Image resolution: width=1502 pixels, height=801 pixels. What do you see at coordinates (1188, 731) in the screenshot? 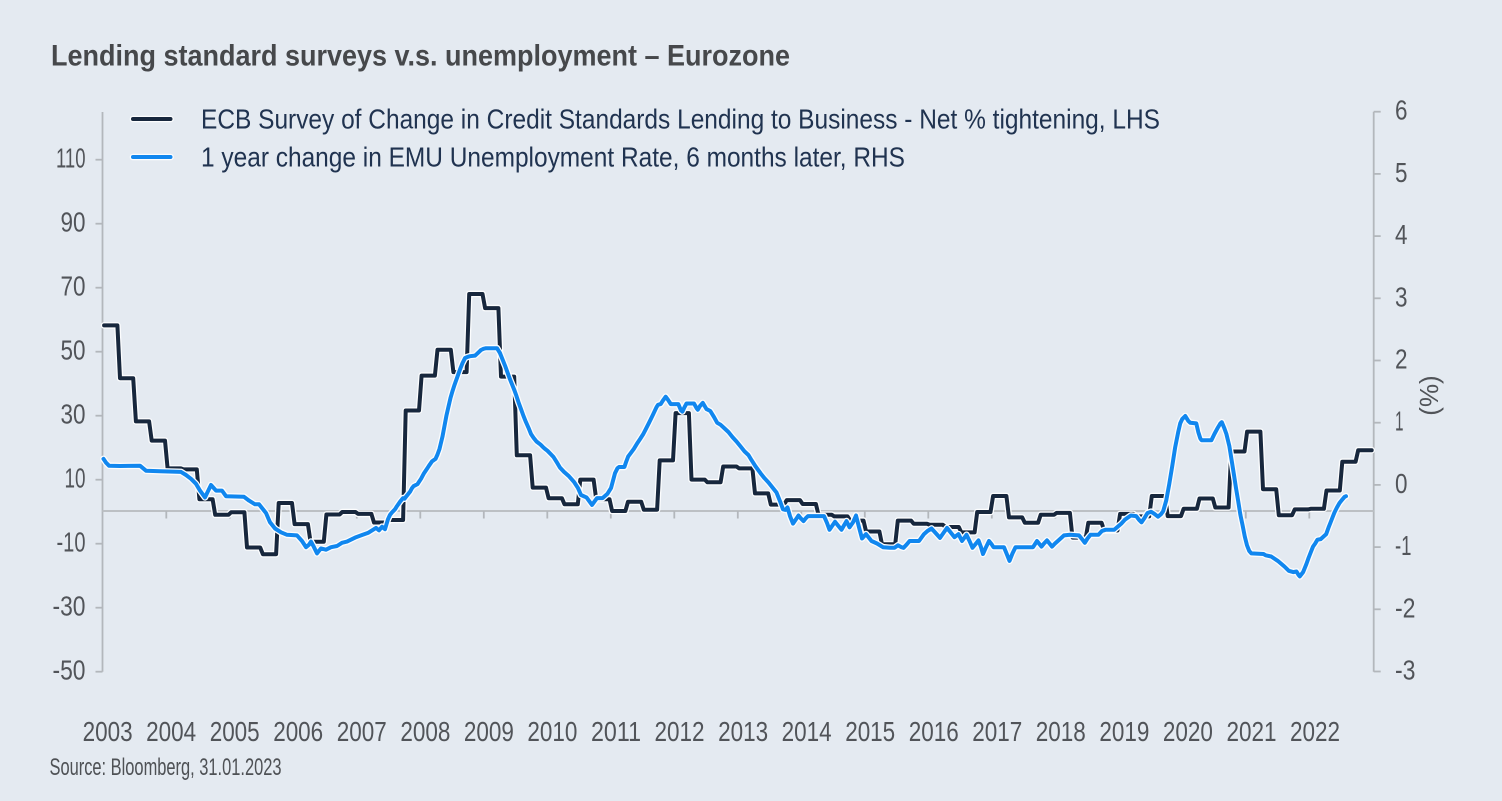
I see `svg-text: 2020` at bounding box center [1188, 731].